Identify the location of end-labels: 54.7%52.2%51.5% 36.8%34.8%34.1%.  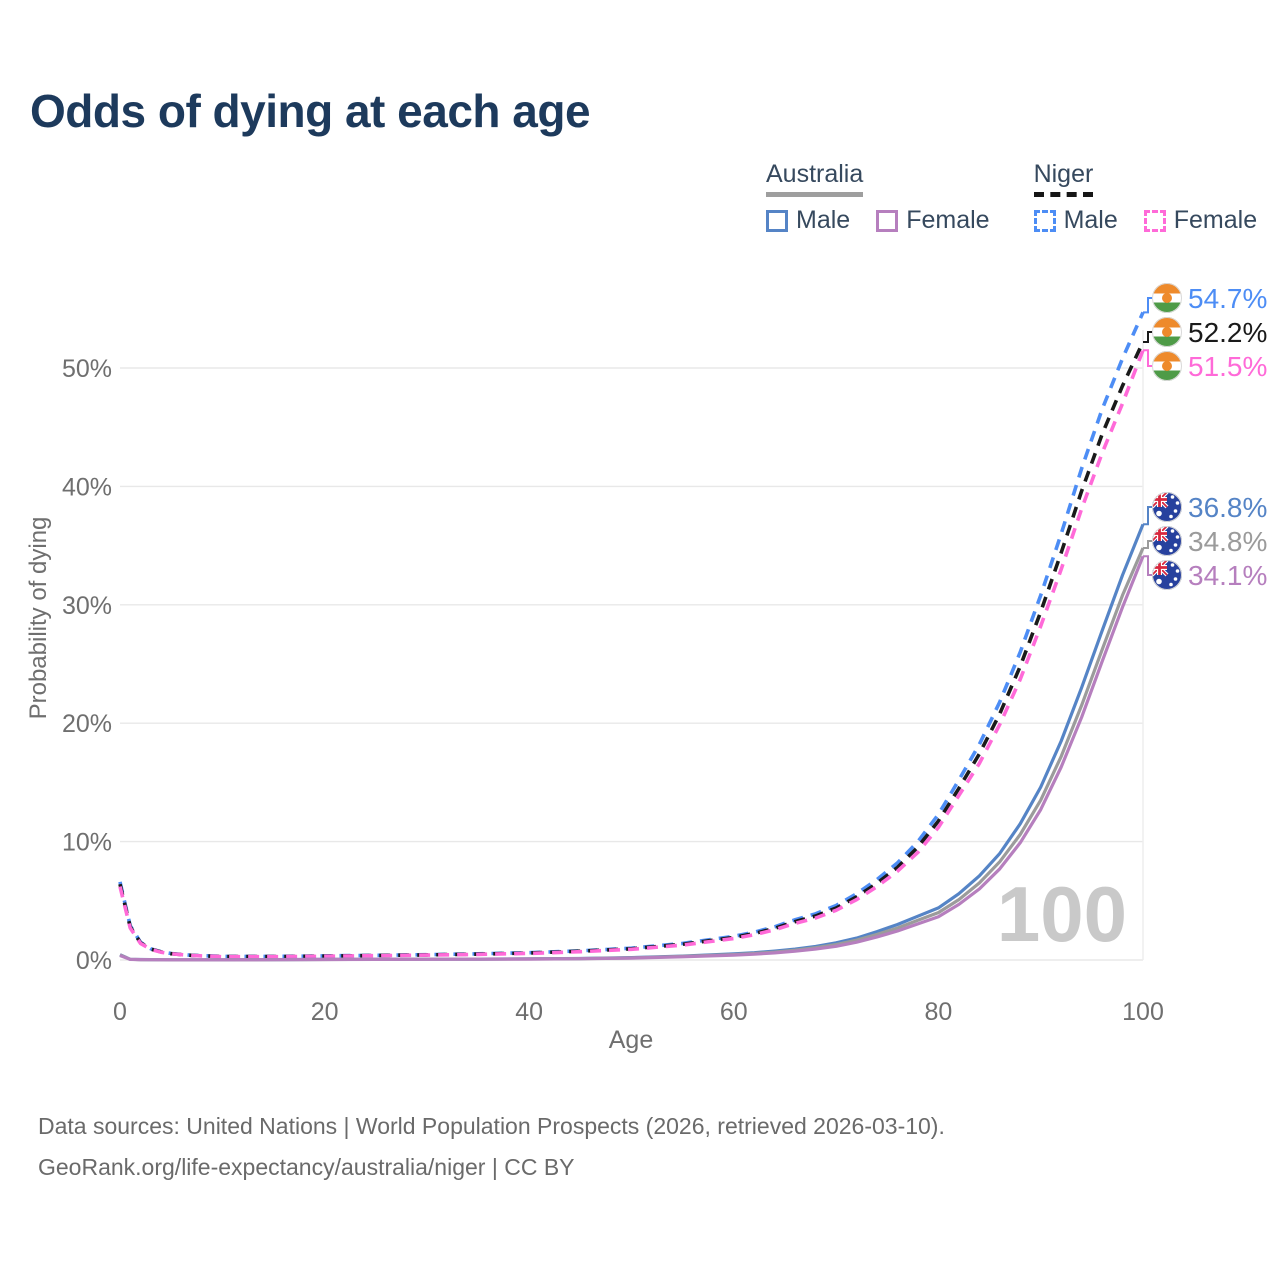
(1205, 437).